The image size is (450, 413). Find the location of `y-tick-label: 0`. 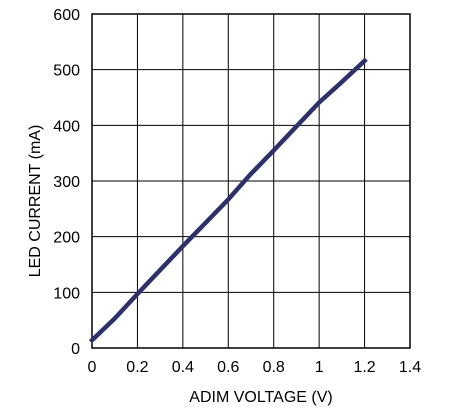

y-tick-label: 0 is located at coordinates (75, 349).